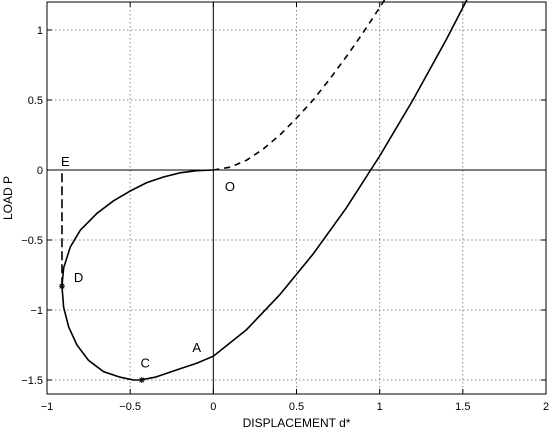 Image resolution: width=553 pixels, height=432 pixels. Describe the element at coordinates (196, 347) in the screenshot. I see `point-label: A` at that location.